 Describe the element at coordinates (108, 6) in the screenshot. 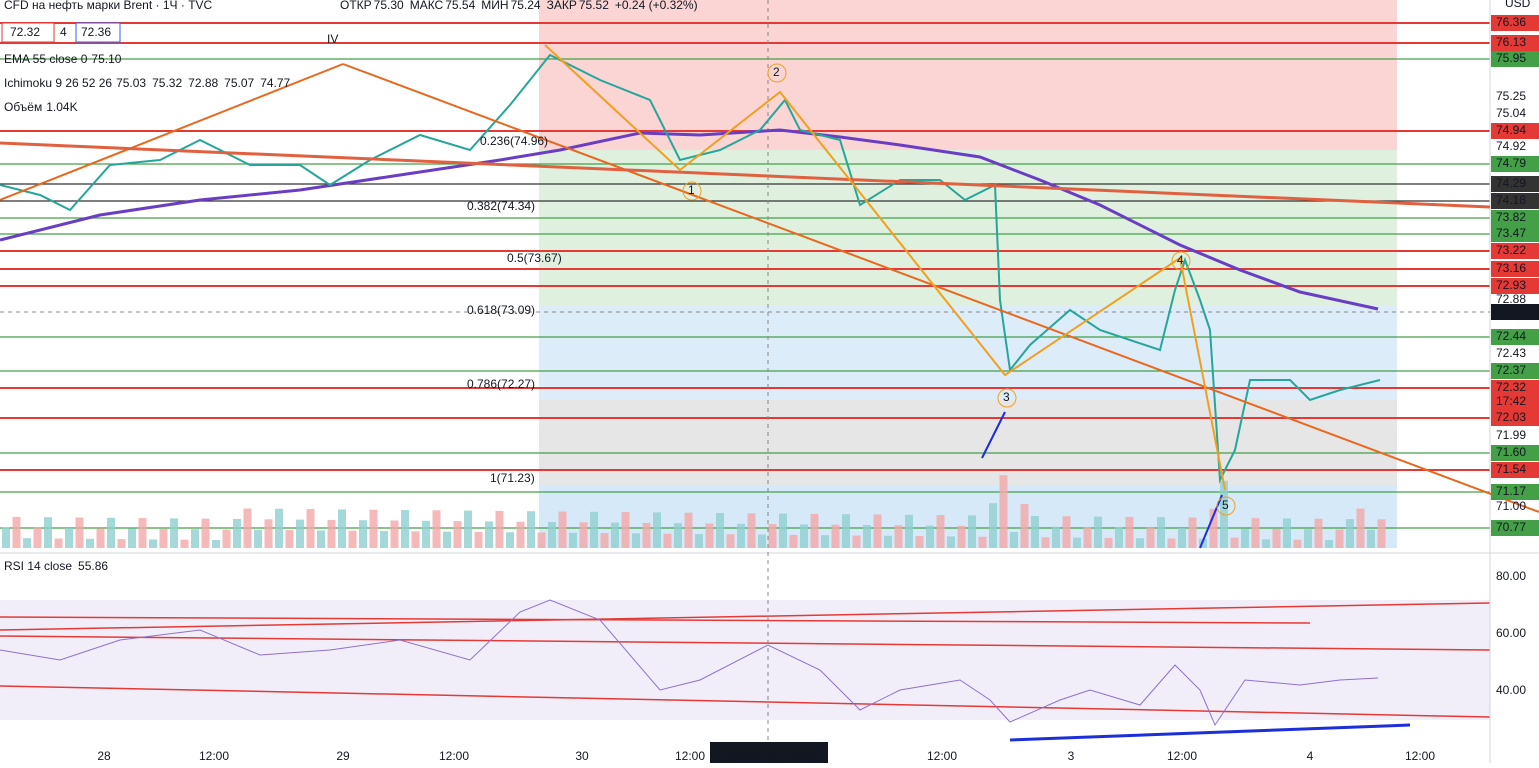

I see `symbol: CFD на нефть марки Brent · 1Ч · TVC` at that location.